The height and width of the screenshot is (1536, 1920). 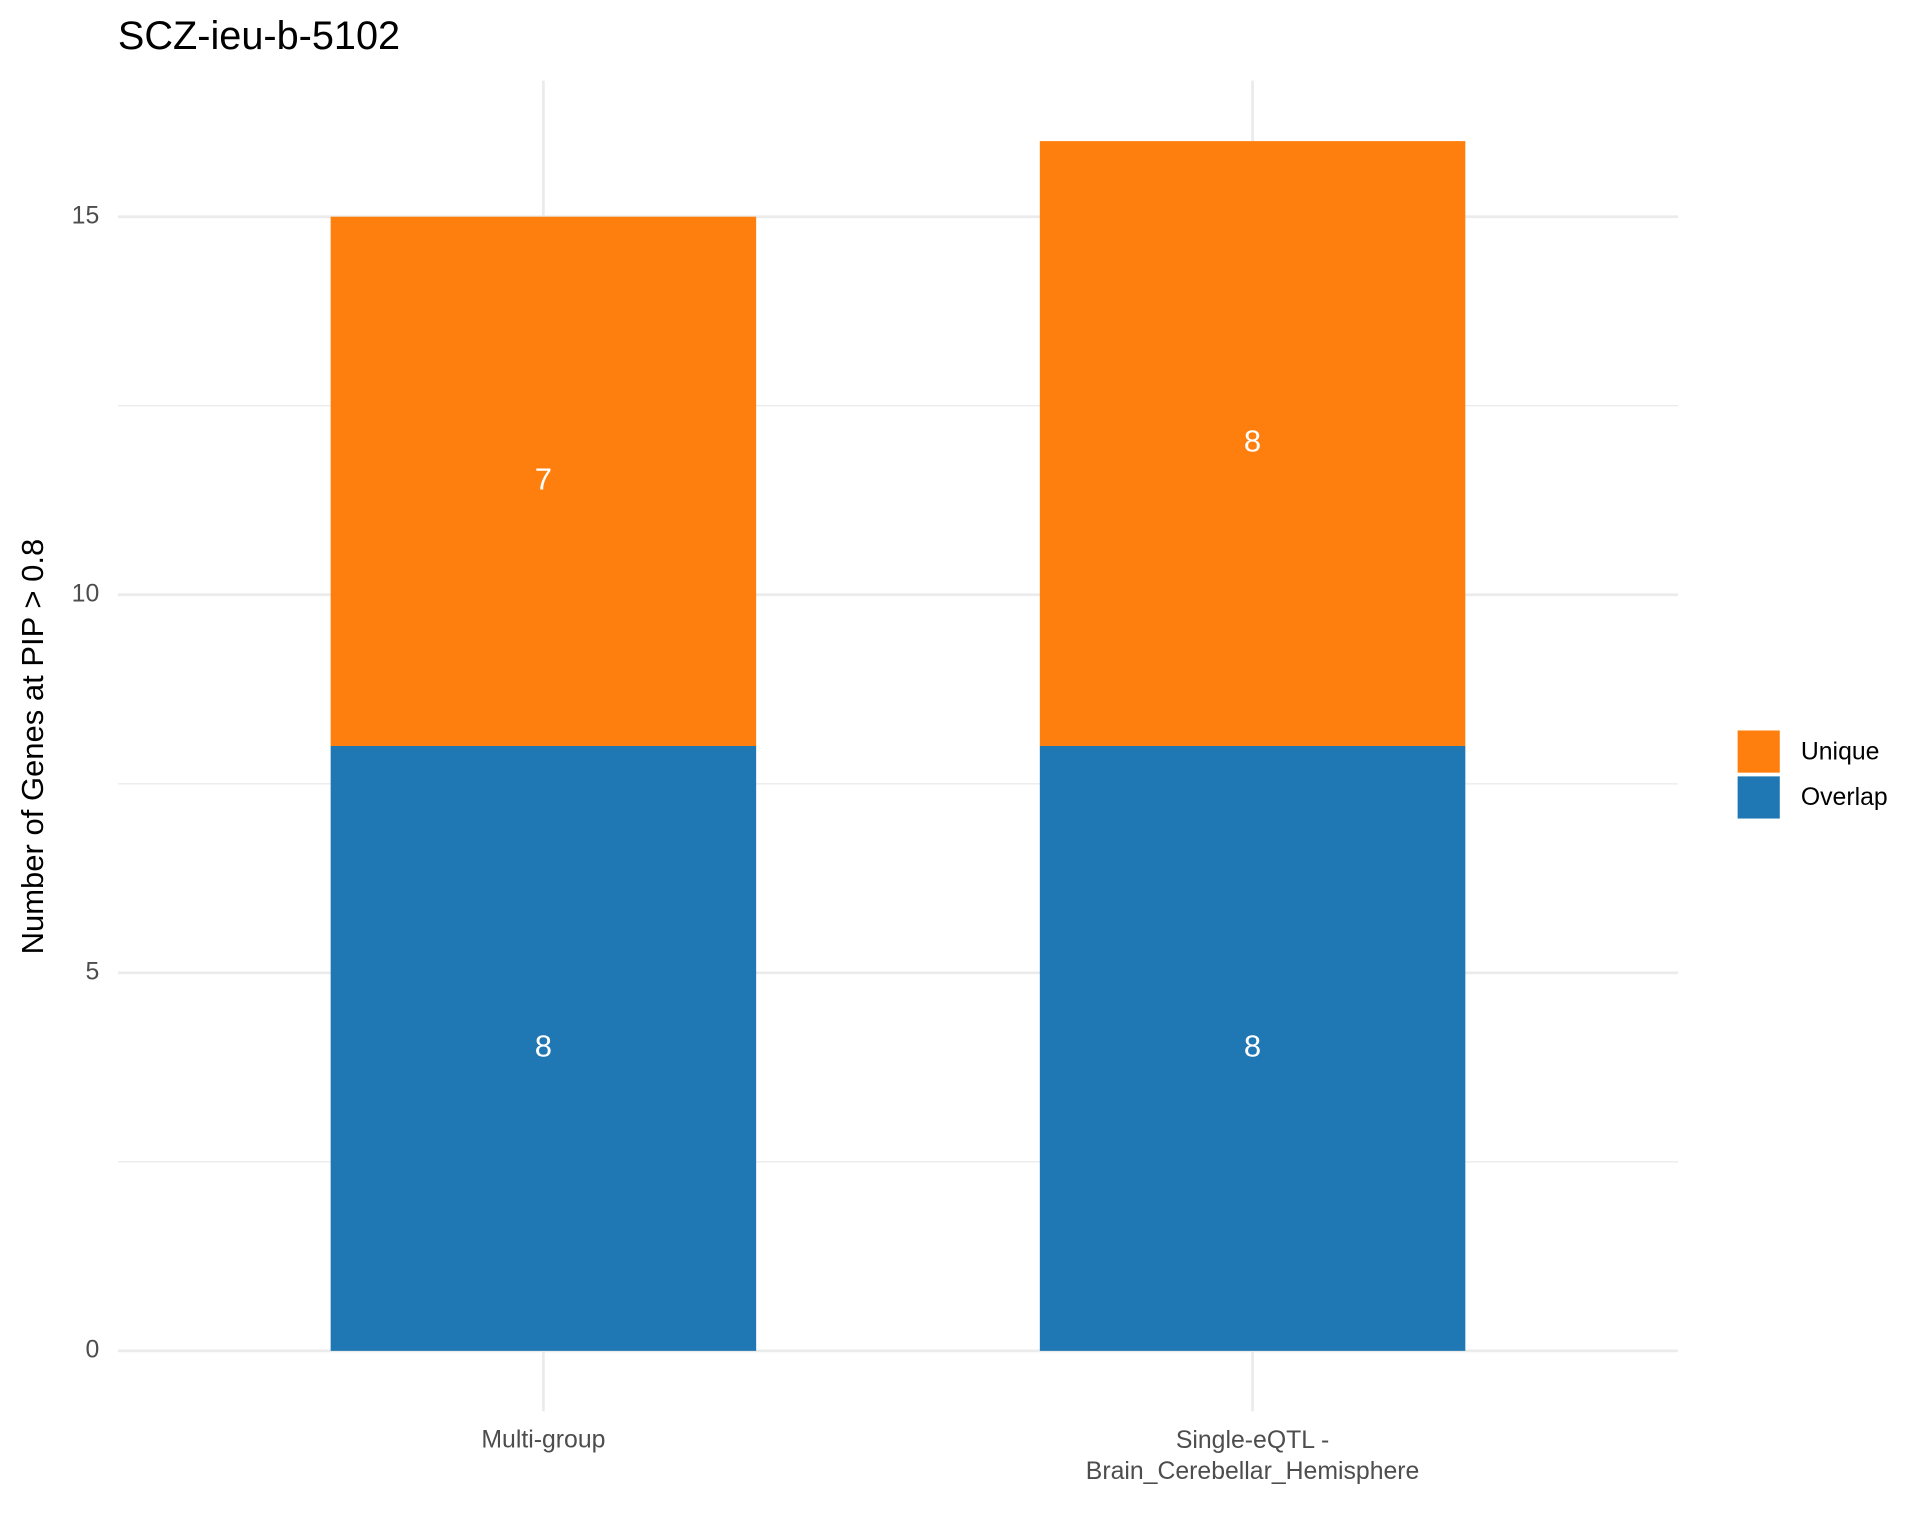 I want to click on x-tick-label: Single-eQTL -Brain_Cerebellar_Hemisphere, so click(x=1253, y=1456).